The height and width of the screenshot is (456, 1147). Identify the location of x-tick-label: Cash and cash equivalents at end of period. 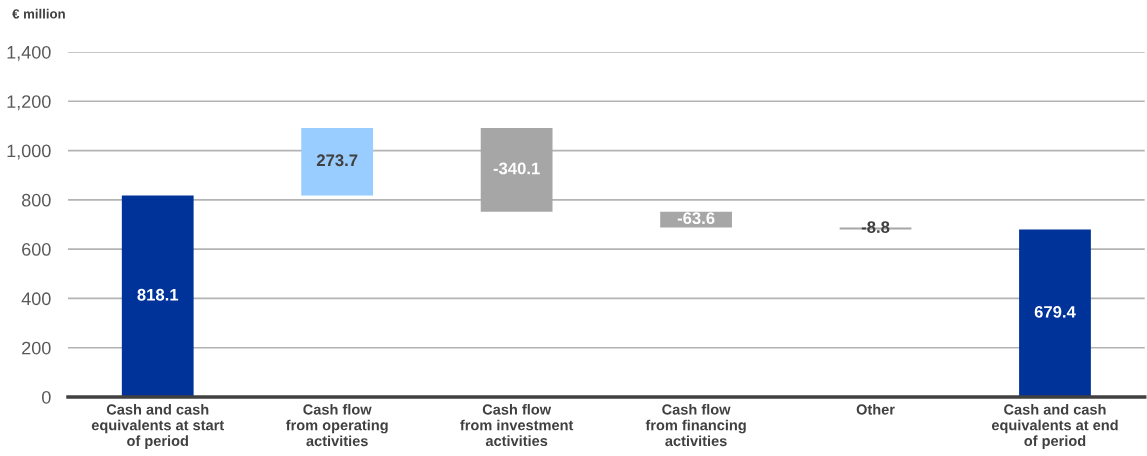
(1054, 426).